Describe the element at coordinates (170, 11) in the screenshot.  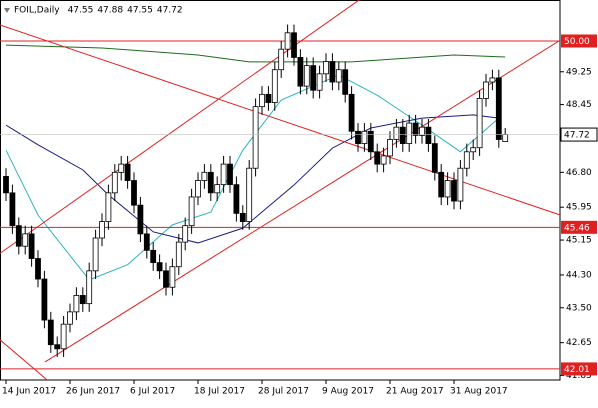
I see `title-value: 47.72` at that location.